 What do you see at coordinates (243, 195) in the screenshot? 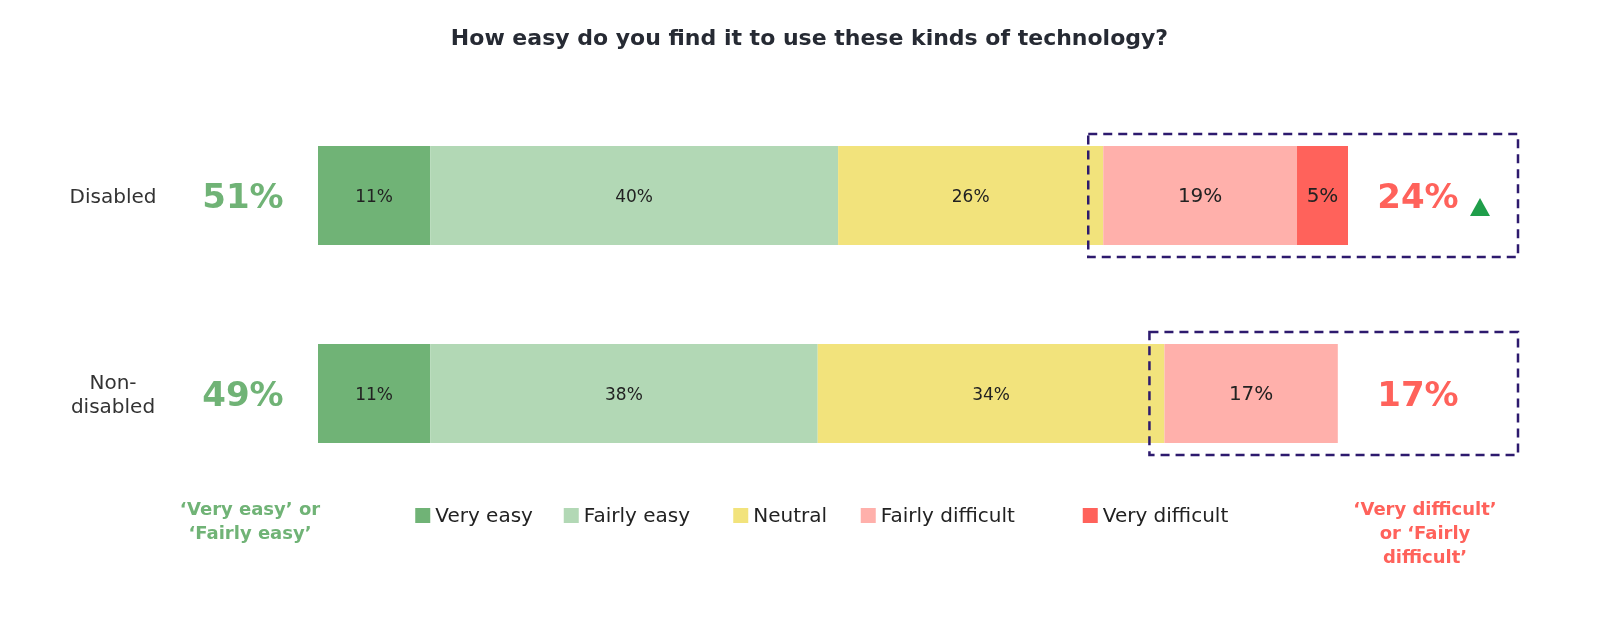
I see `text: 51%` at bounding box center [243, 195].